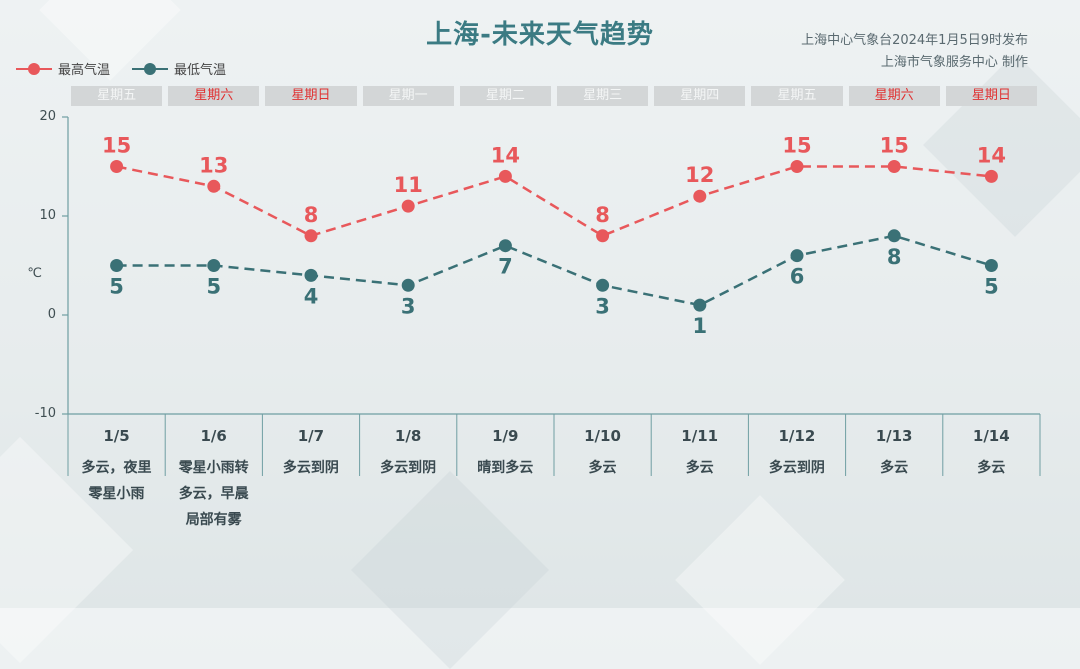  I want to click on legend-high-marker, so click(34, 69).